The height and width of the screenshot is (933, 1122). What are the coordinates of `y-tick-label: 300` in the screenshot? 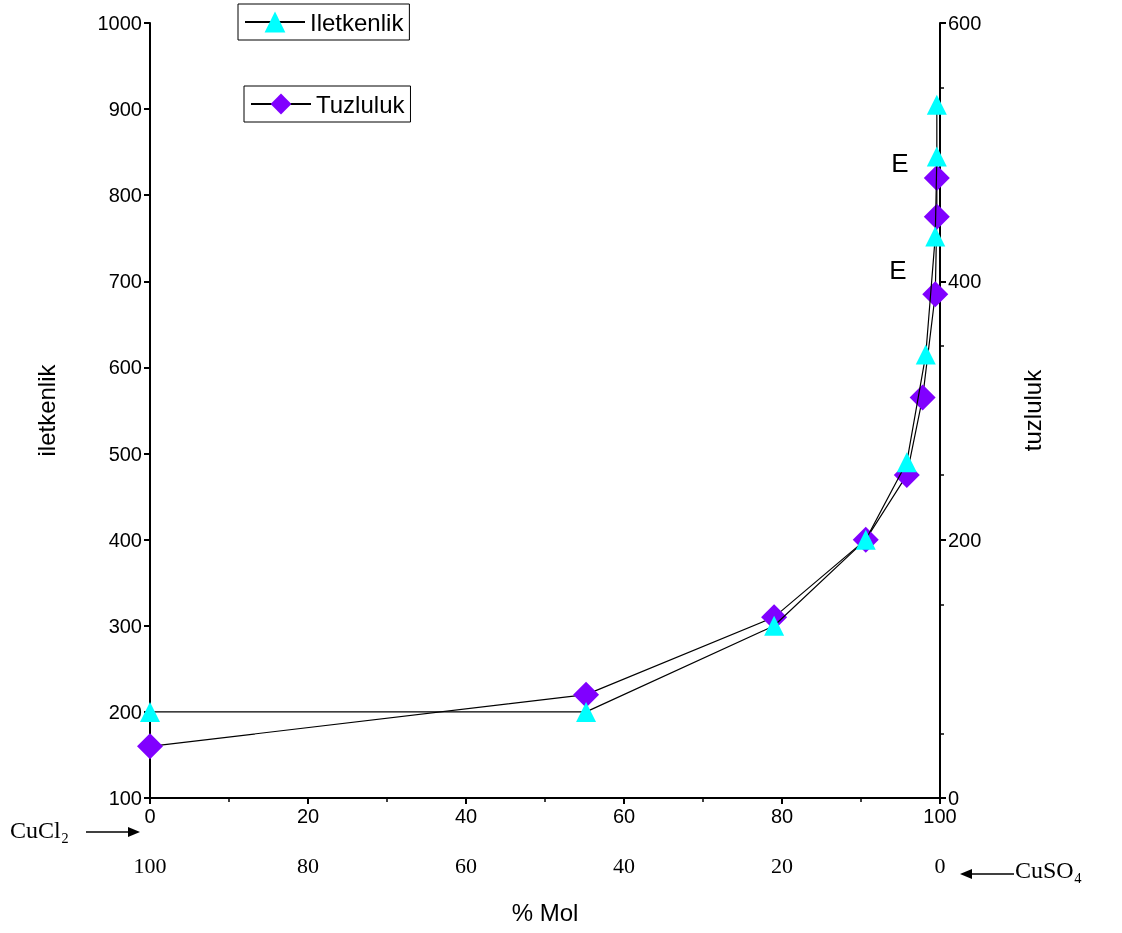 It's located at (125, 625).